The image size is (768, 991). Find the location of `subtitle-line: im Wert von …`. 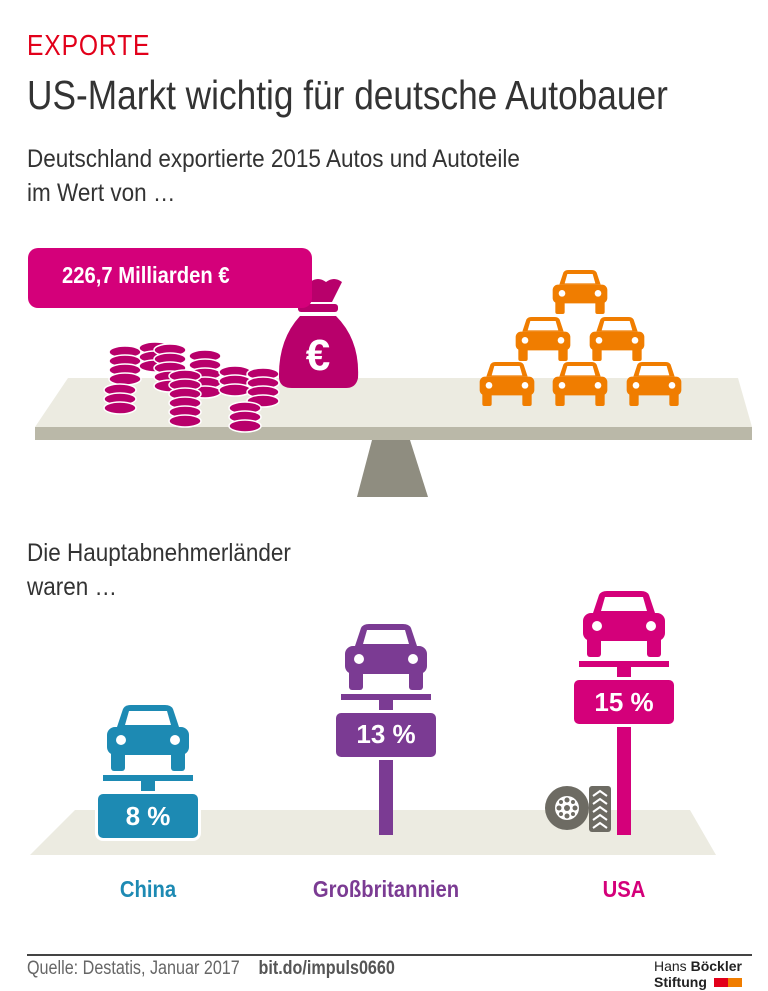

subtitle-line: im Wert von … is located at coordinates (101, 193).